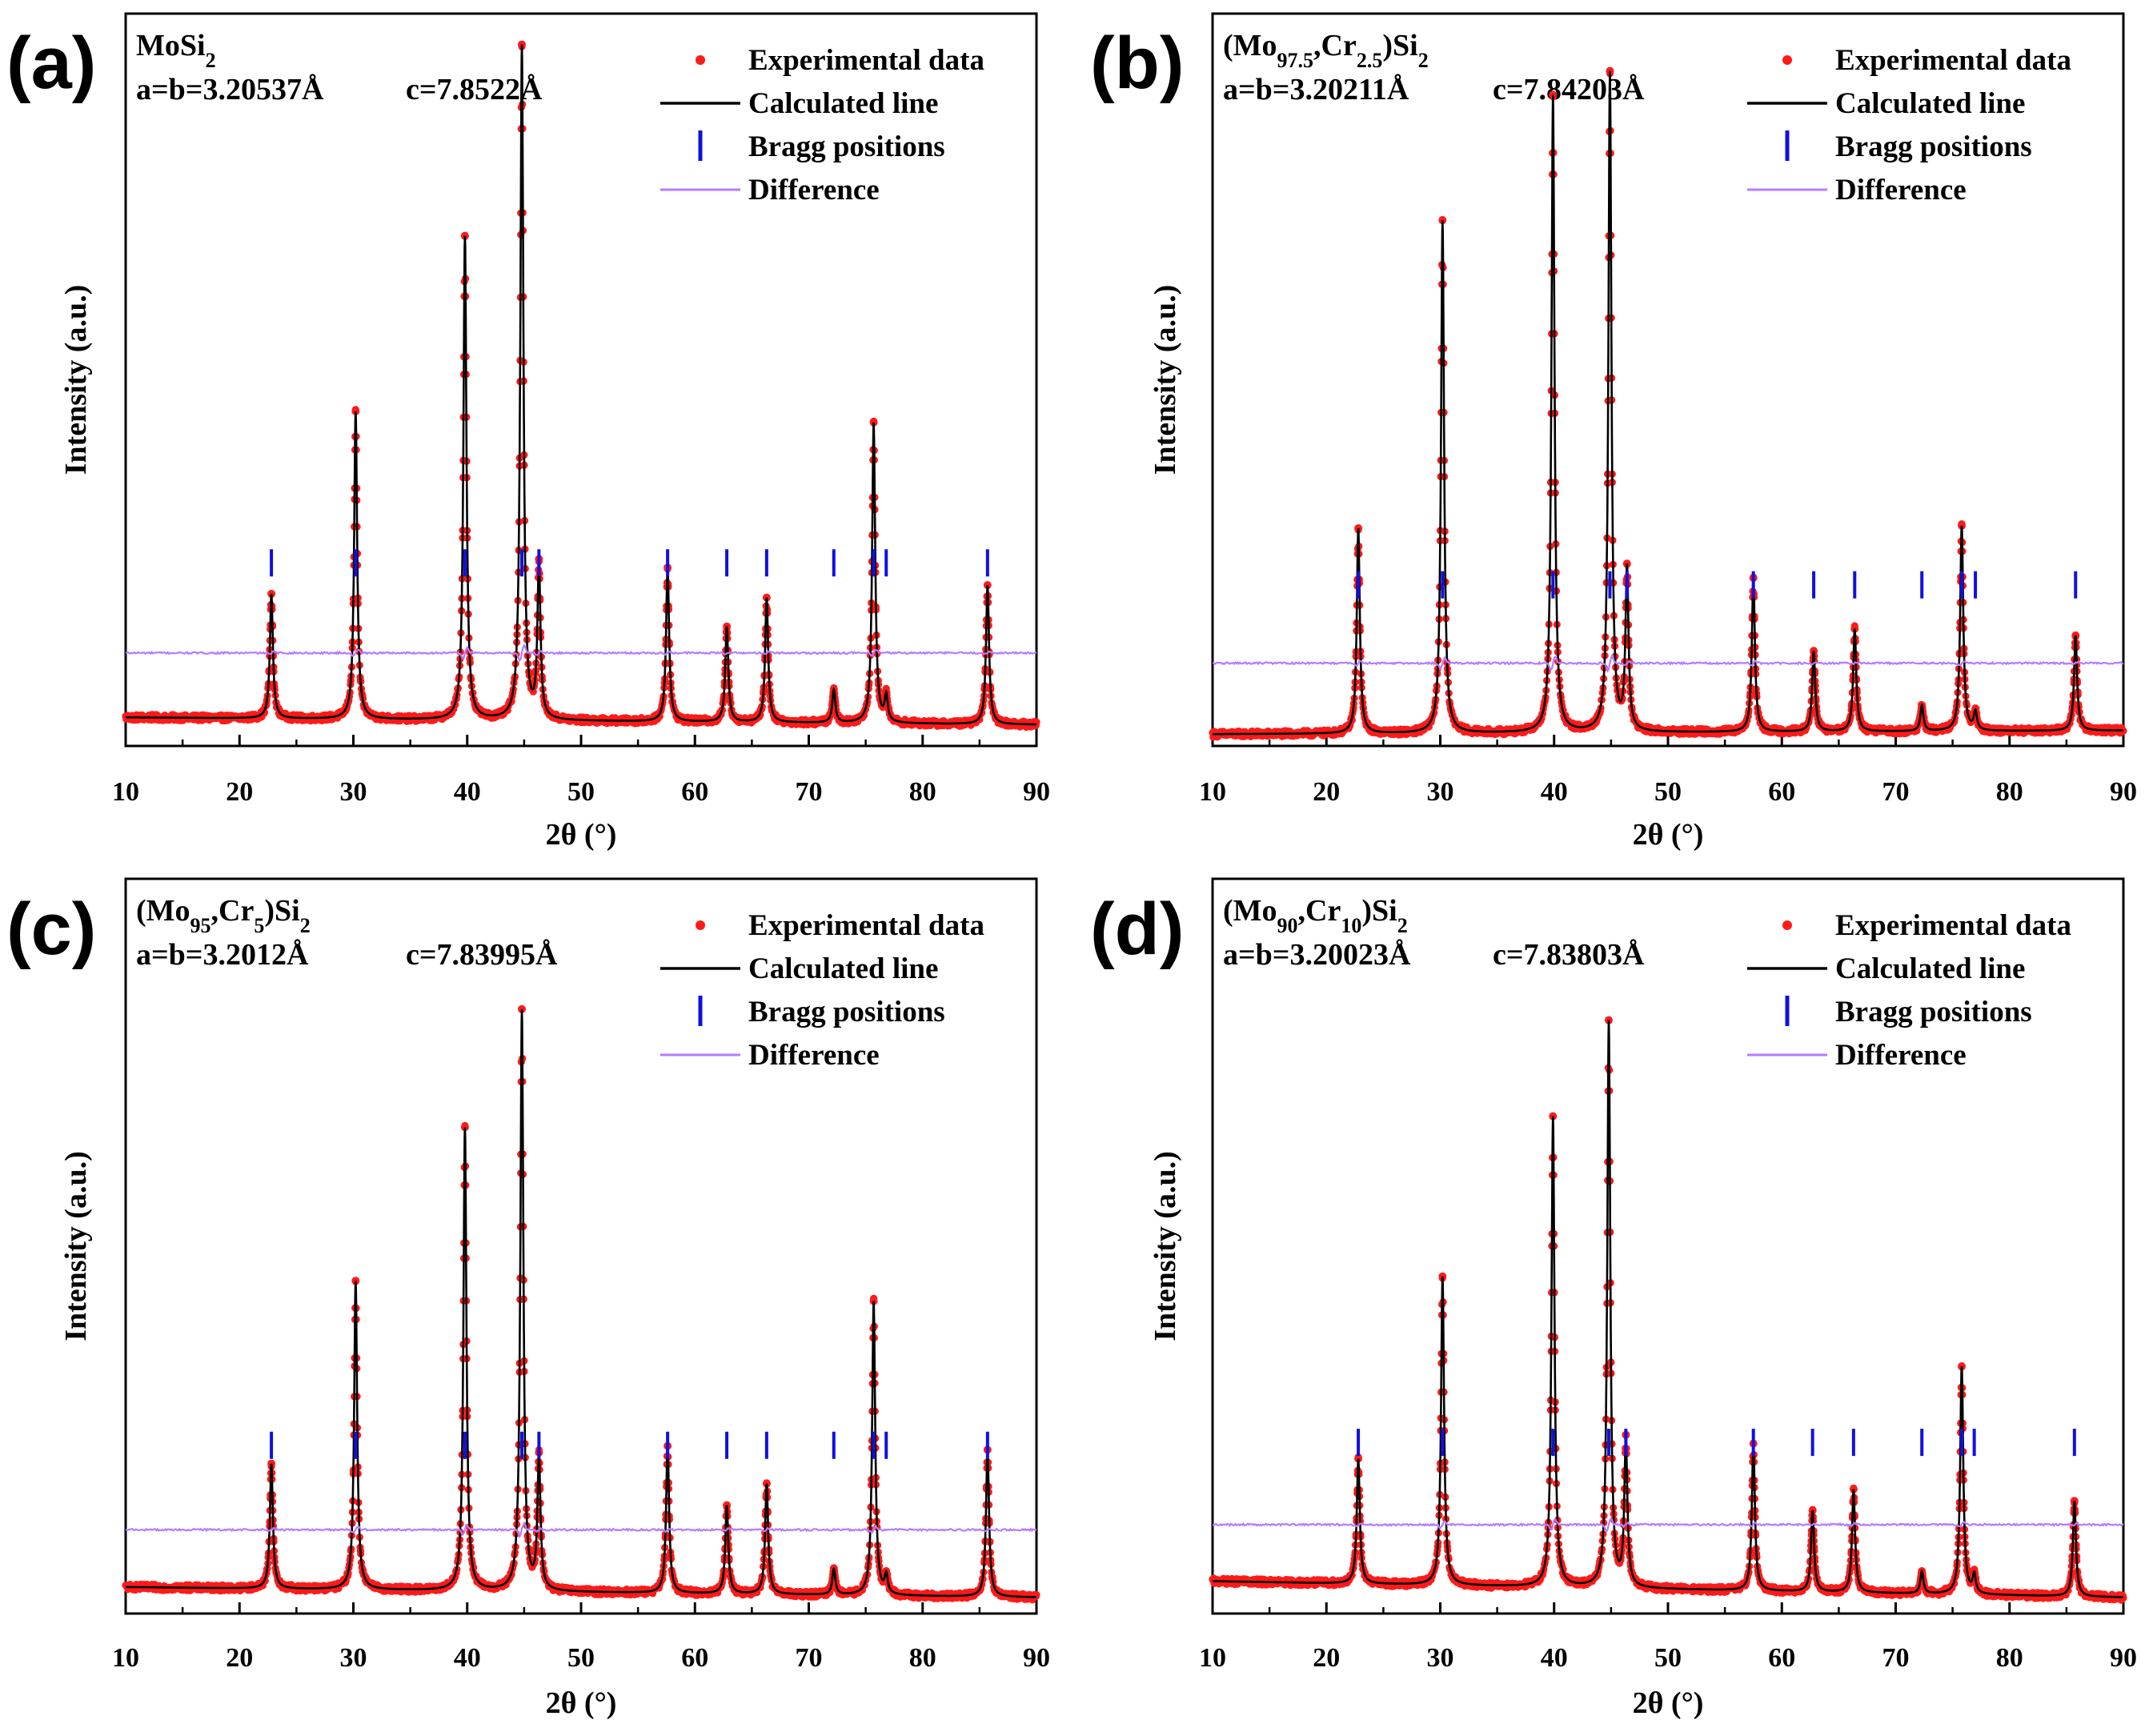 This screenshot has width=2149, height=1736. What do you see at coordinates (222, 955) in the screenshot?
I see `lattice-a: a=b=3.2012Å` at bounding box center [222, 955].